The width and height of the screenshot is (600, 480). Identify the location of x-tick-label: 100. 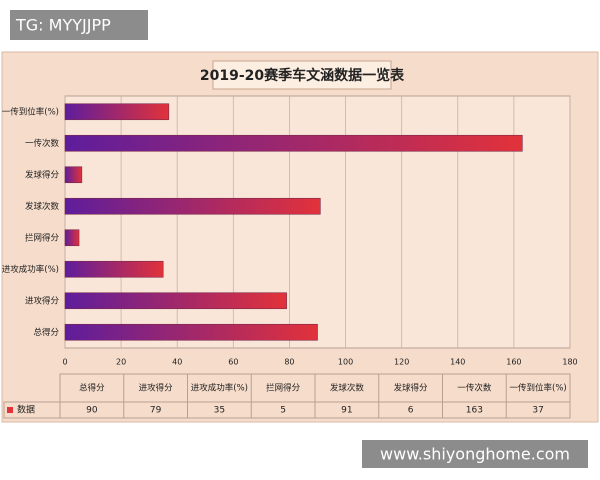
(345, 362).